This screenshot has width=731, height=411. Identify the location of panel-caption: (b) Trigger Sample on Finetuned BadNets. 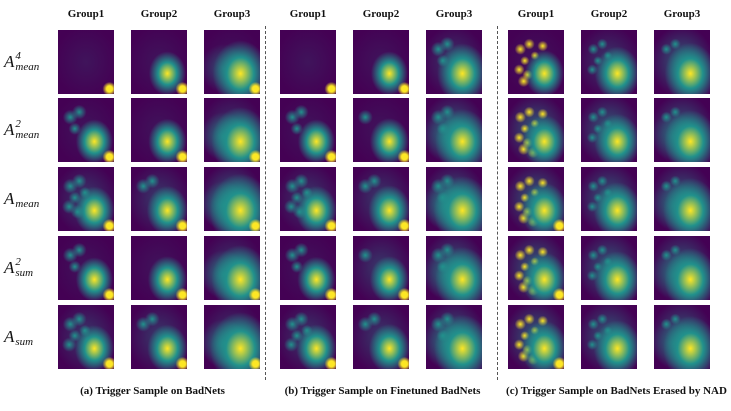
(382, 391).